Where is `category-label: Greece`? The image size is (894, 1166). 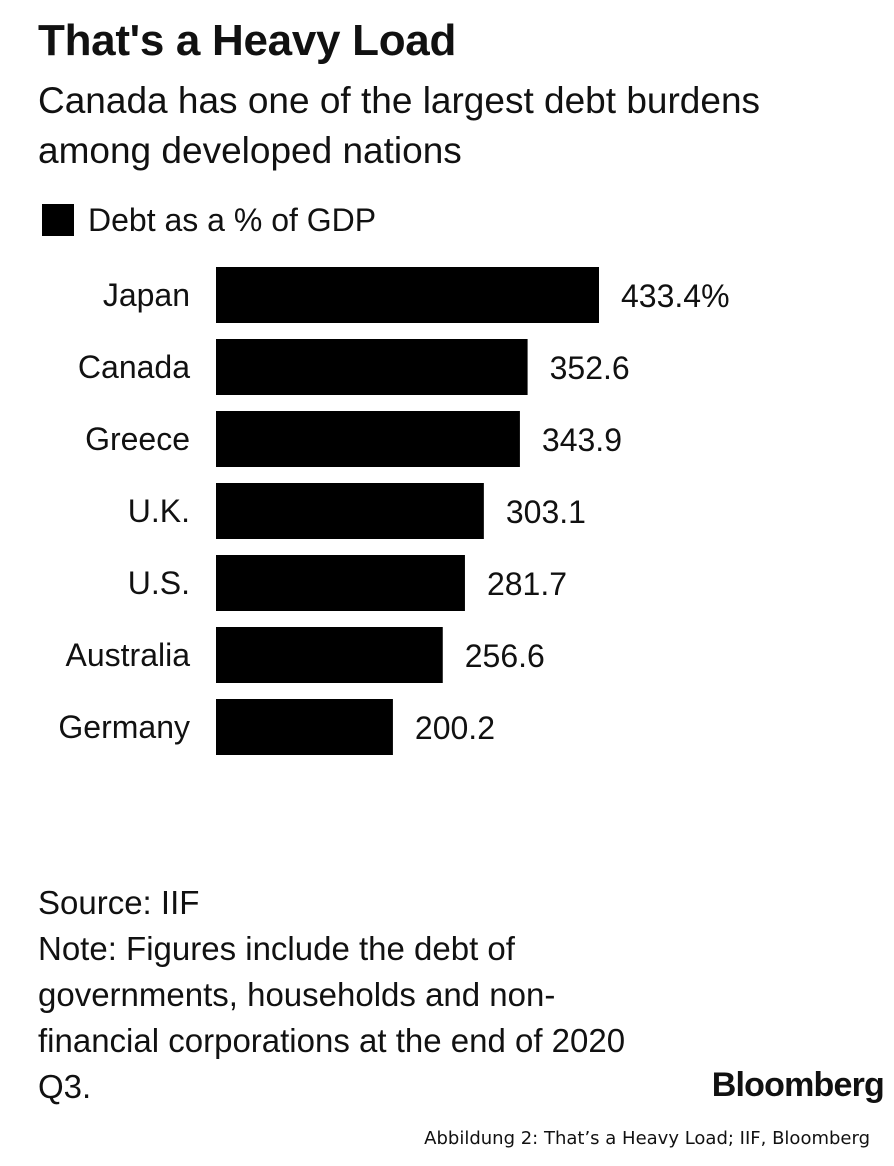 category-label: Greece is located at coordinates (137, 439).